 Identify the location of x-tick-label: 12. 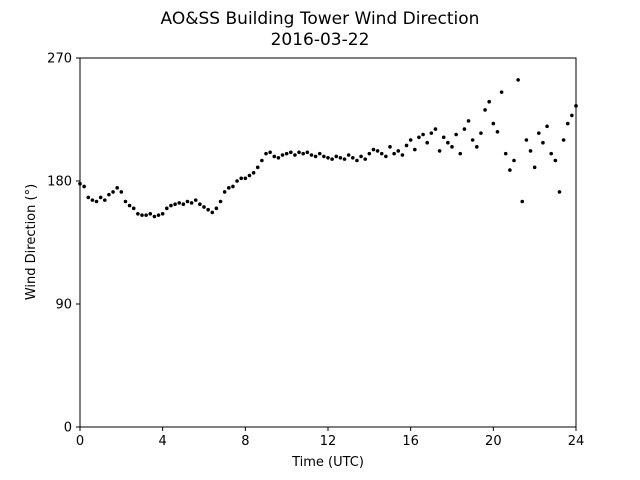
(328, 441).